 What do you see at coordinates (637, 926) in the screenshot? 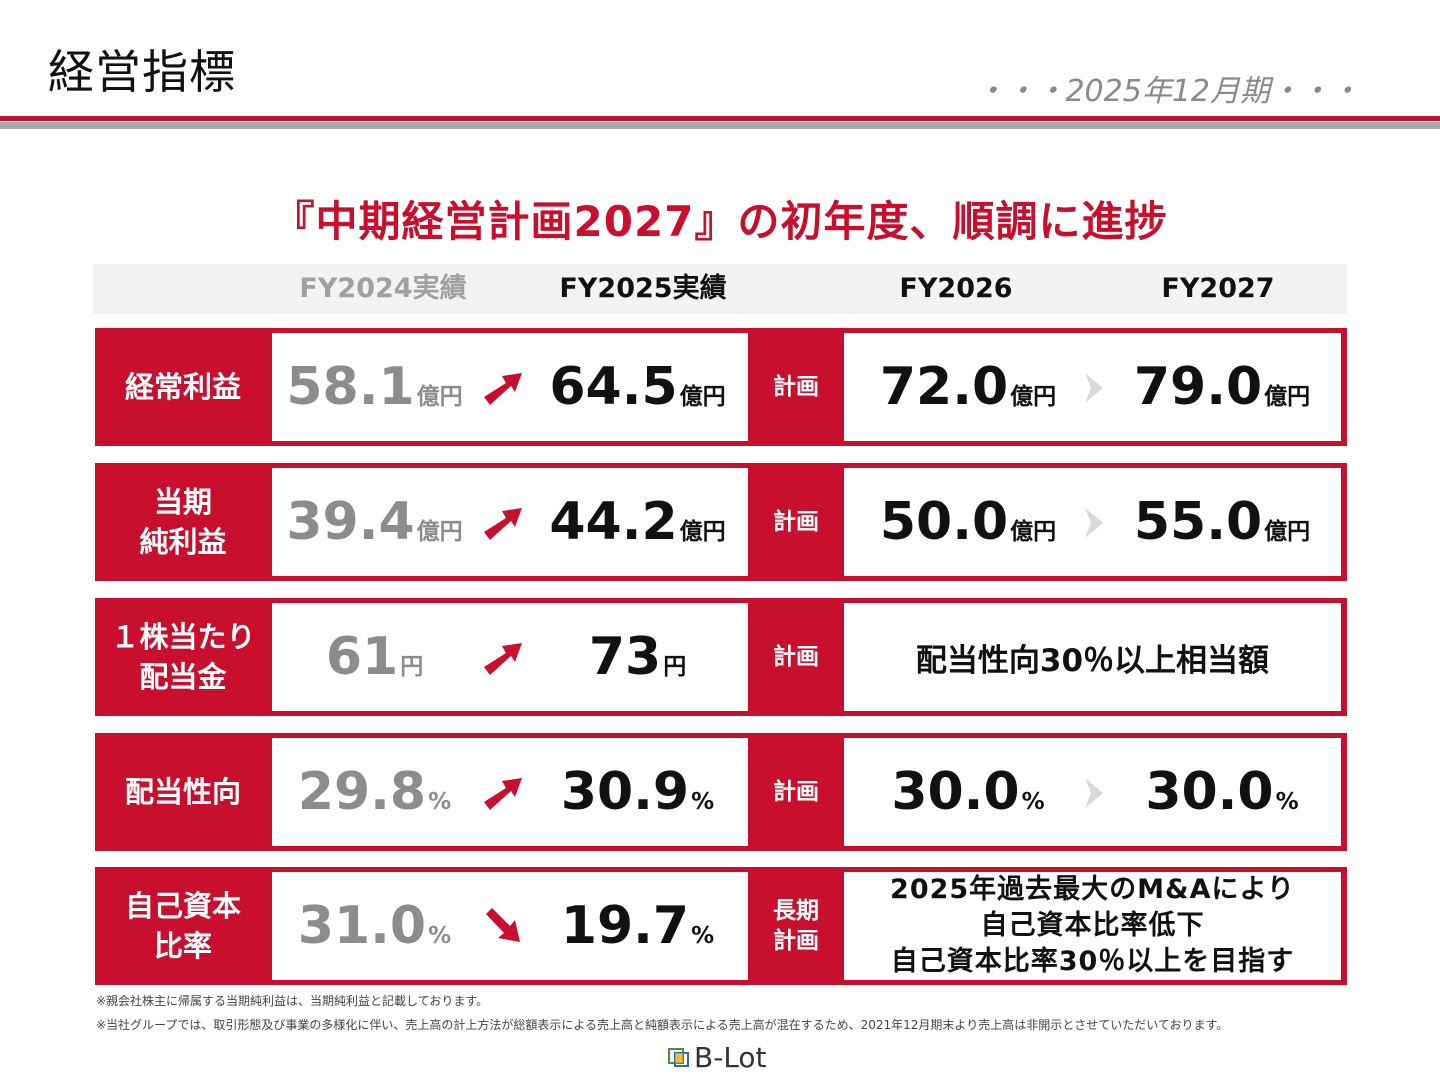
I see `fy2025-value: 19.7%` at bounding box center [637, 926].